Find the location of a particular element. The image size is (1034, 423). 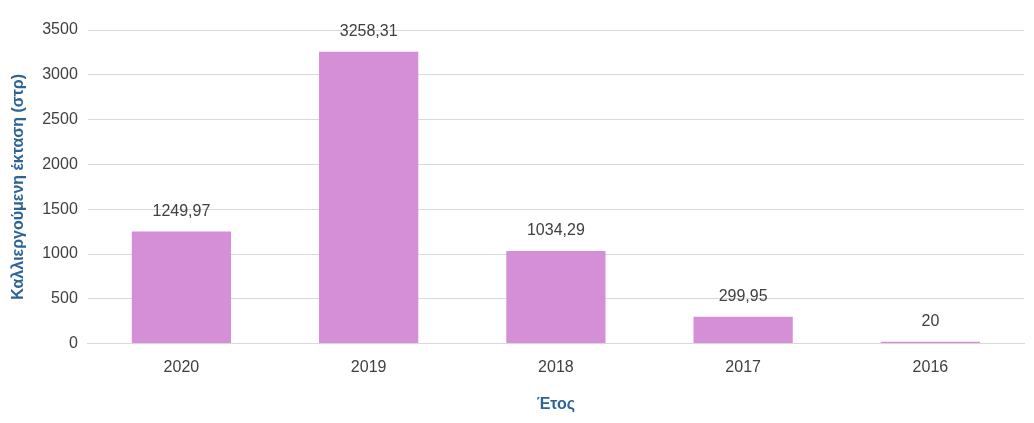

y-tick-label: 1500 is located at coordinates (60, 208).